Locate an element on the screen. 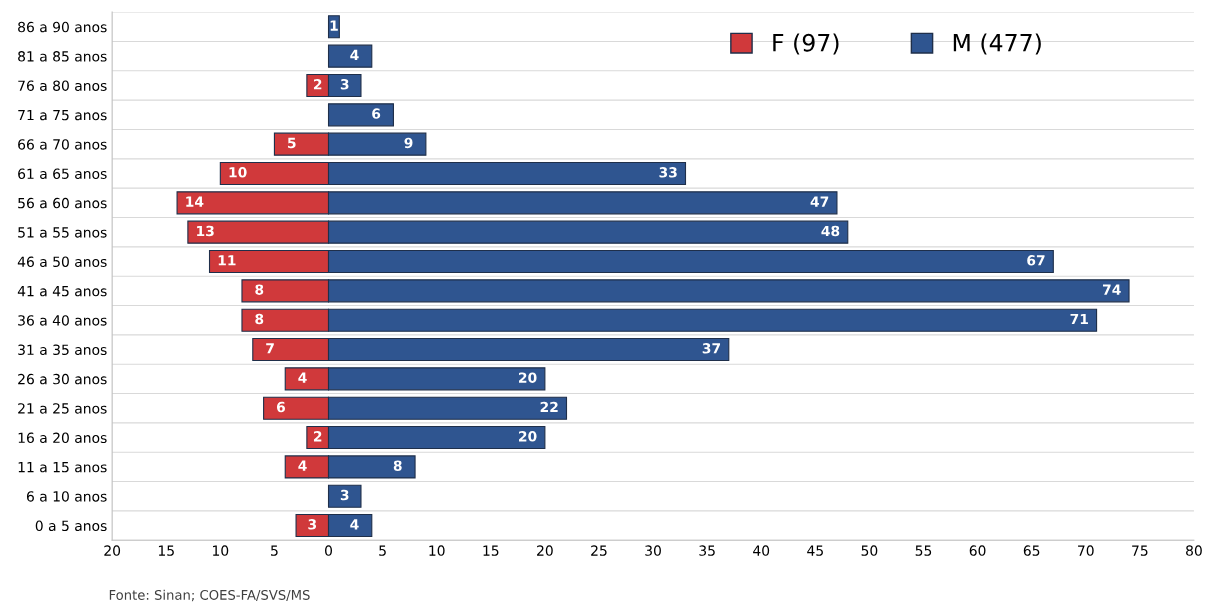 The width and height of the screenshot is (1206, 607). data-label: 7 is located at coordinates (270, 348).